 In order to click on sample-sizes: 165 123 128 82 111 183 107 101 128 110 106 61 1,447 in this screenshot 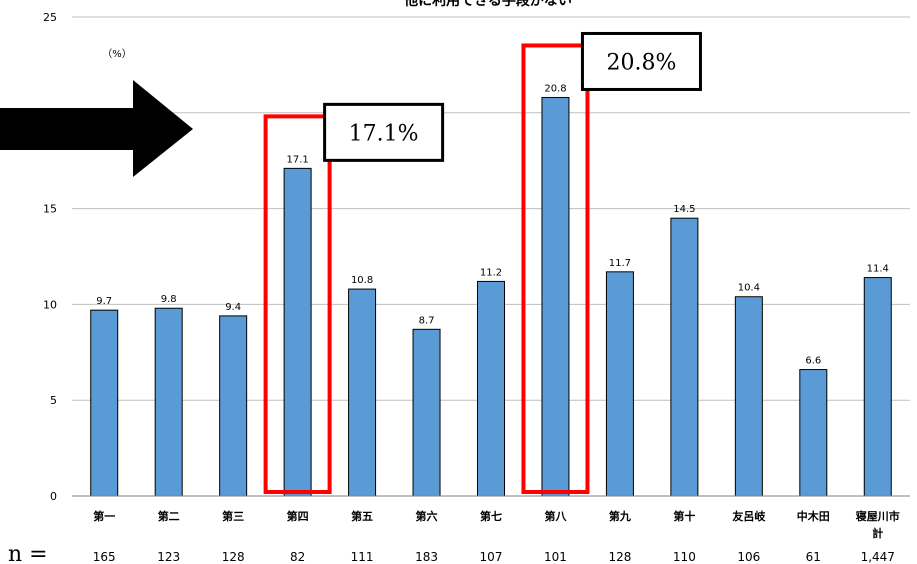, I will do `click(494, 557)`.